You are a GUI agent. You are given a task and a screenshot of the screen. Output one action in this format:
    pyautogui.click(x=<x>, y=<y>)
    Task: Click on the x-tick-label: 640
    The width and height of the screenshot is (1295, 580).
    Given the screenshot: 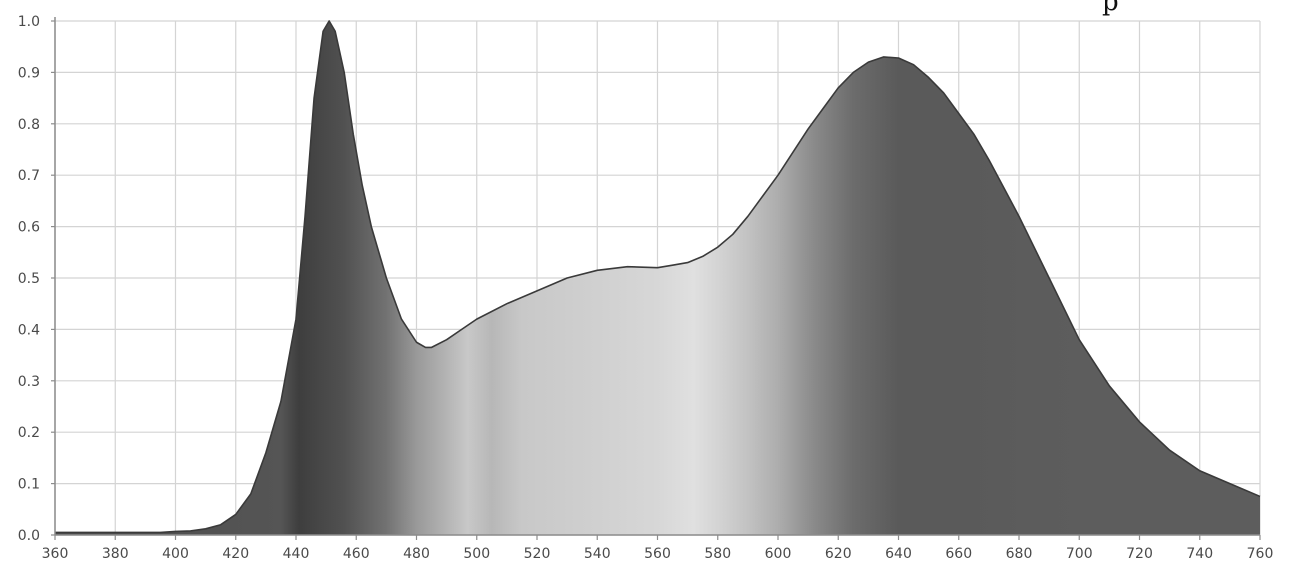 What is the action you would take?
    pyautogui.click(x=898, y=554)
    